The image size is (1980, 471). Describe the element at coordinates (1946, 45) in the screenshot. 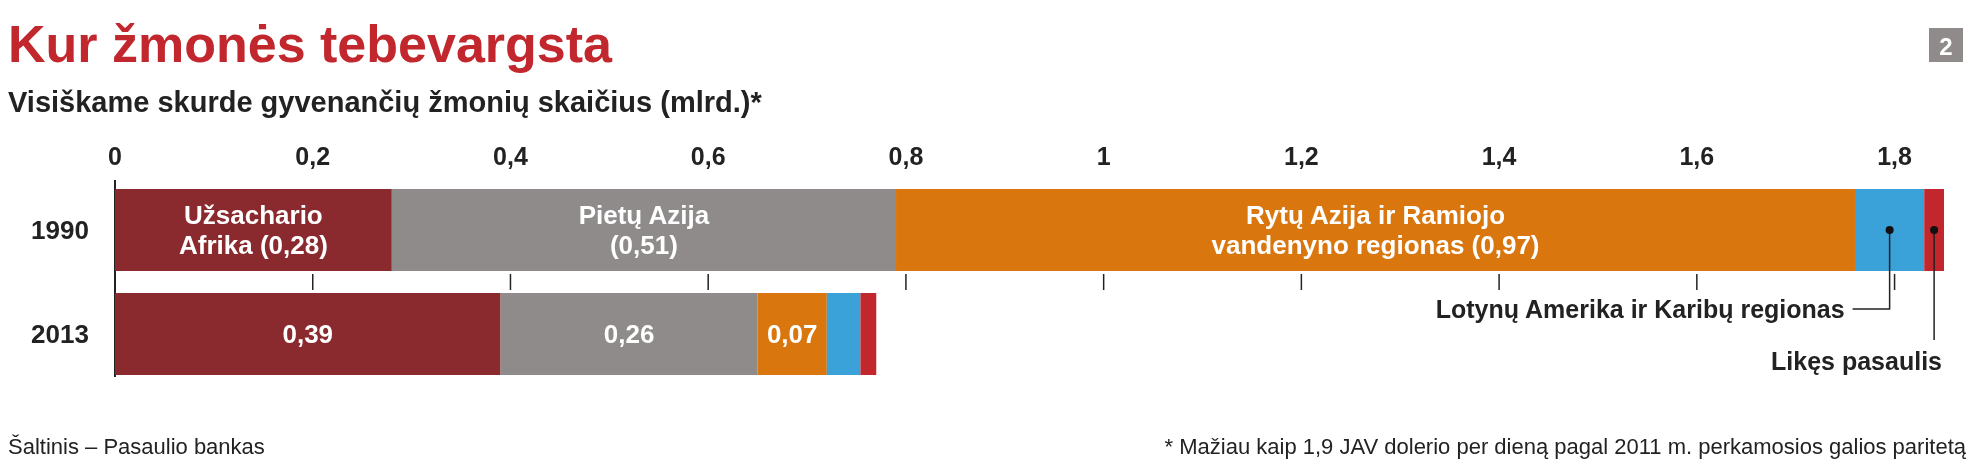

I see `page-badge: 2` at that location.